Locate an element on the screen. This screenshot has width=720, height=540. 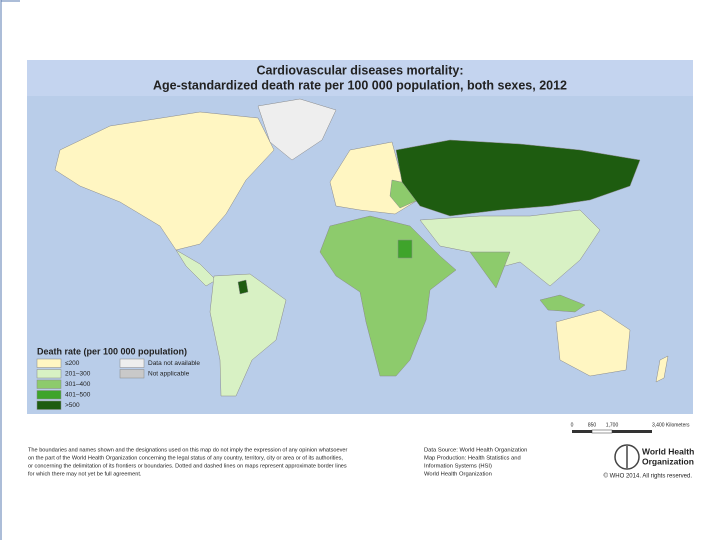
india is located at coordinates (490, 270).